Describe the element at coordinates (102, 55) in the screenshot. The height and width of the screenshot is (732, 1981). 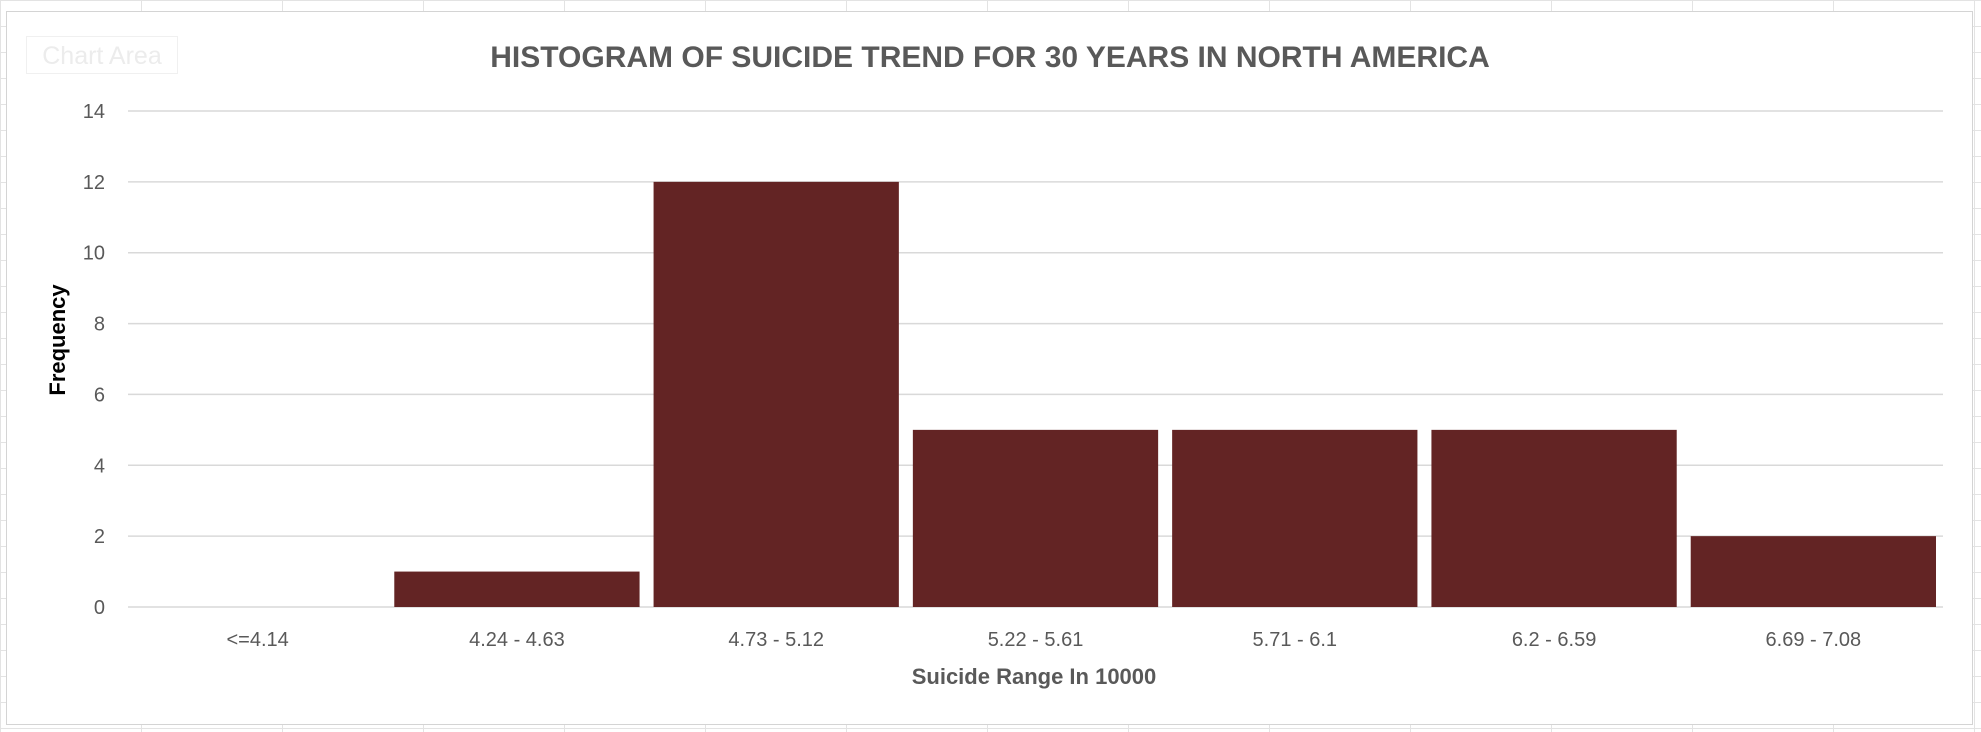
I see `chart-area-tooltip: Chart Area` at that location.